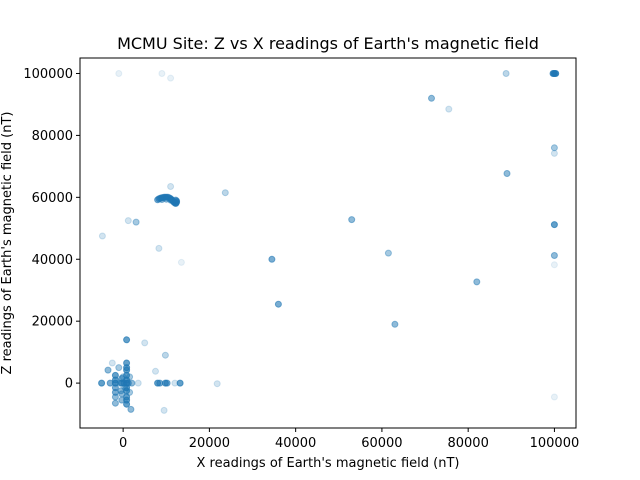 The width and height of the screenshot is (640, 480). Describe the element at coordinates (52, 322) in the screenshot. I see `y-tick-label: 20000` at that location.